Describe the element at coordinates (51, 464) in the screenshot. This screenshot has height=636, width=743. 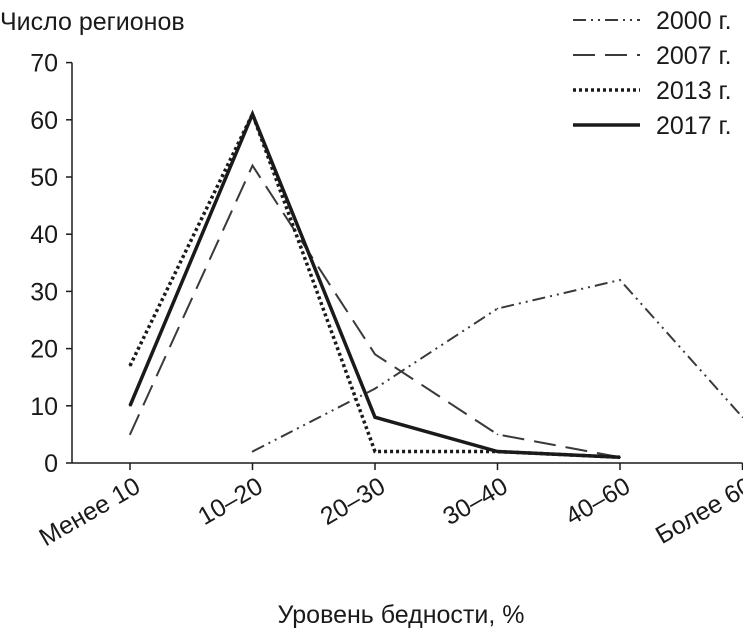
I see `y-tick-label: 0` at that location.